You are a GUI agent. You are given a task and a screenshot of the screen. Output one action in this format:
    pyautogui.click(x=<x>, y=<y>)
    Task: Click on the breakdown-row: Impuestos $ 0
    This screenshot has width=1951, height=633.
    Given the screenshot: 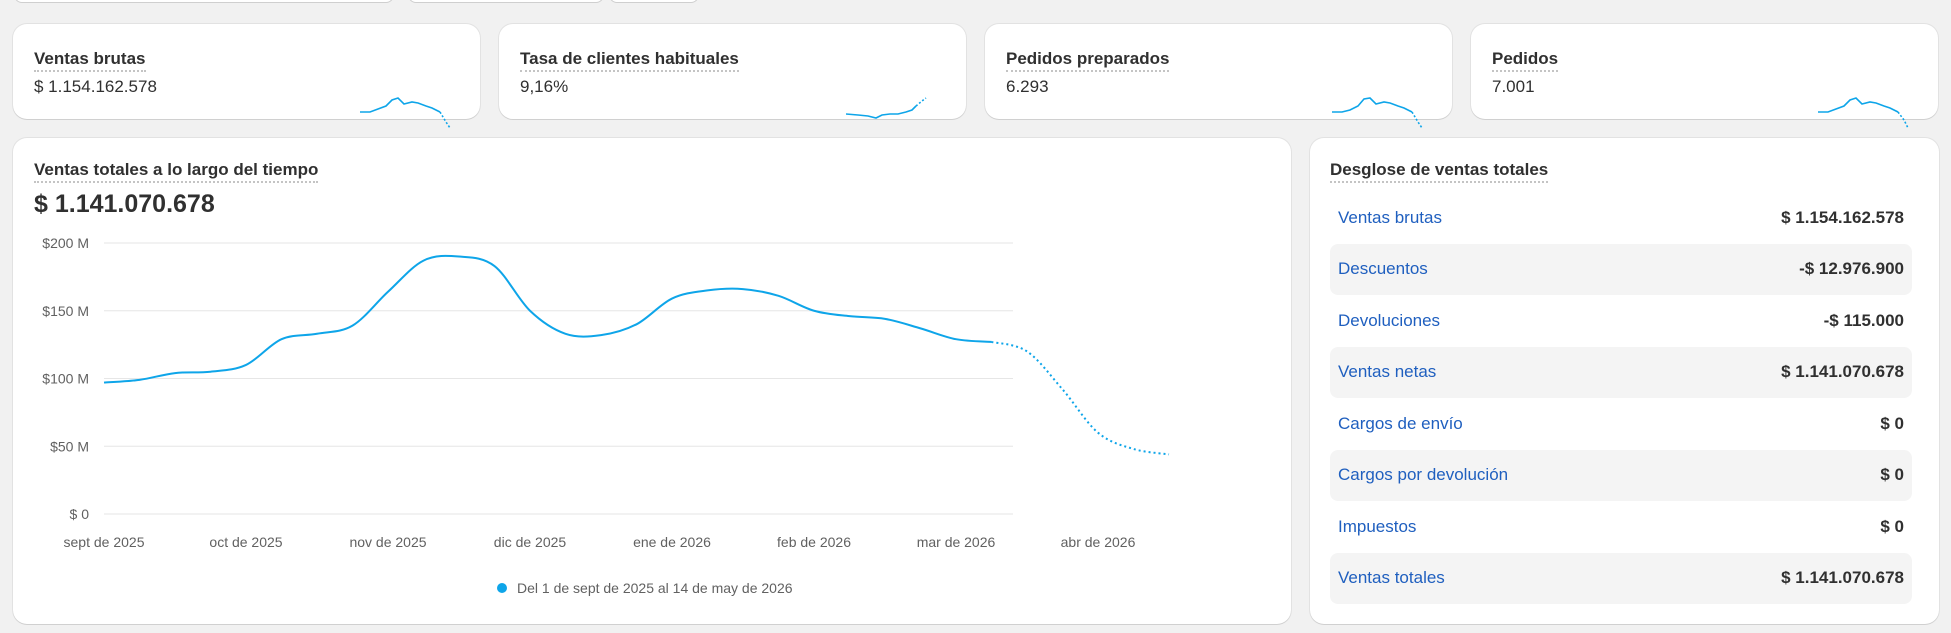 What is the action you would take?
    pyautogui.click(x=1621, y=527)
    